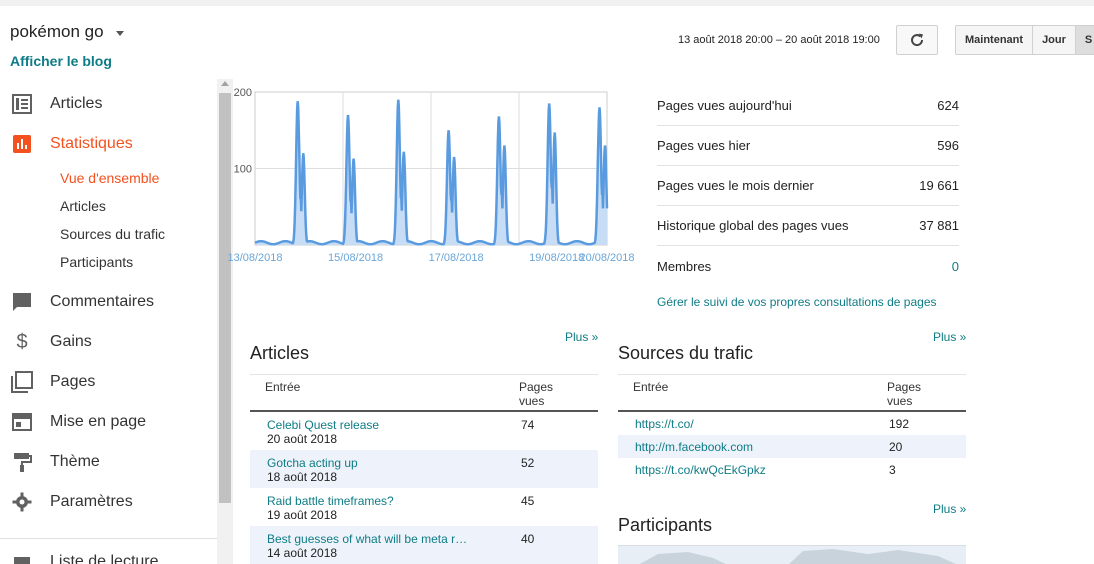 This screenshot has width=1094, height=564. What do you see at coordinates (704, 145) in the screenshot?
I see `stat-label: Pages vues hier` at bounding box center [704, 145].